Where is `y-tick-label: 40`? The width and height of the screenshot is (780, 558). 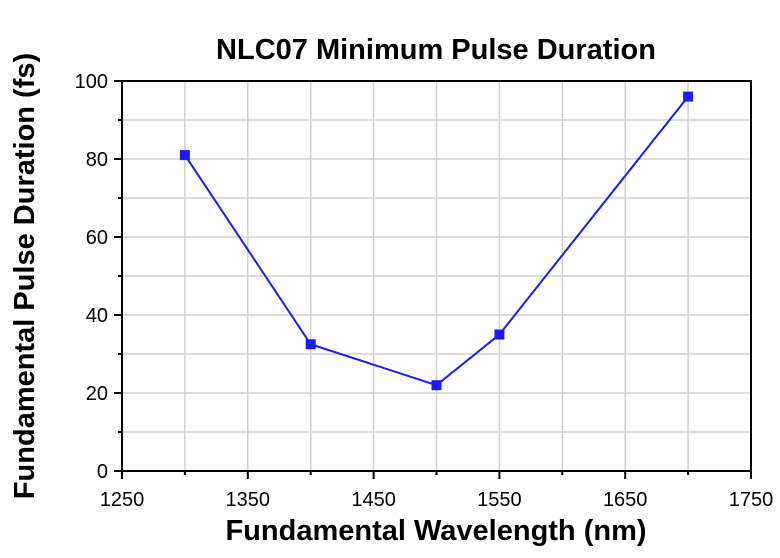
y-tick-label: 40 is located at coordinates (97, 316).